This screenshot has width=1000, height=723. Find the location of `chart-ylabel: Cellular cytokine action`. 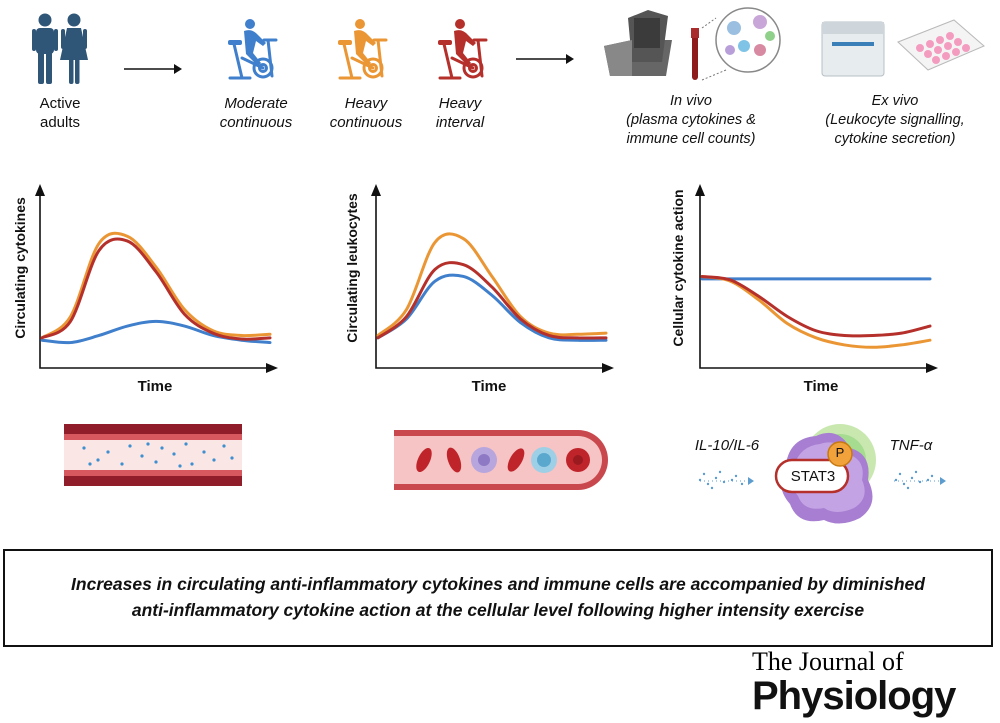

chart-ylabel: Cellular cytokine action is located at coordinates (678, 268).